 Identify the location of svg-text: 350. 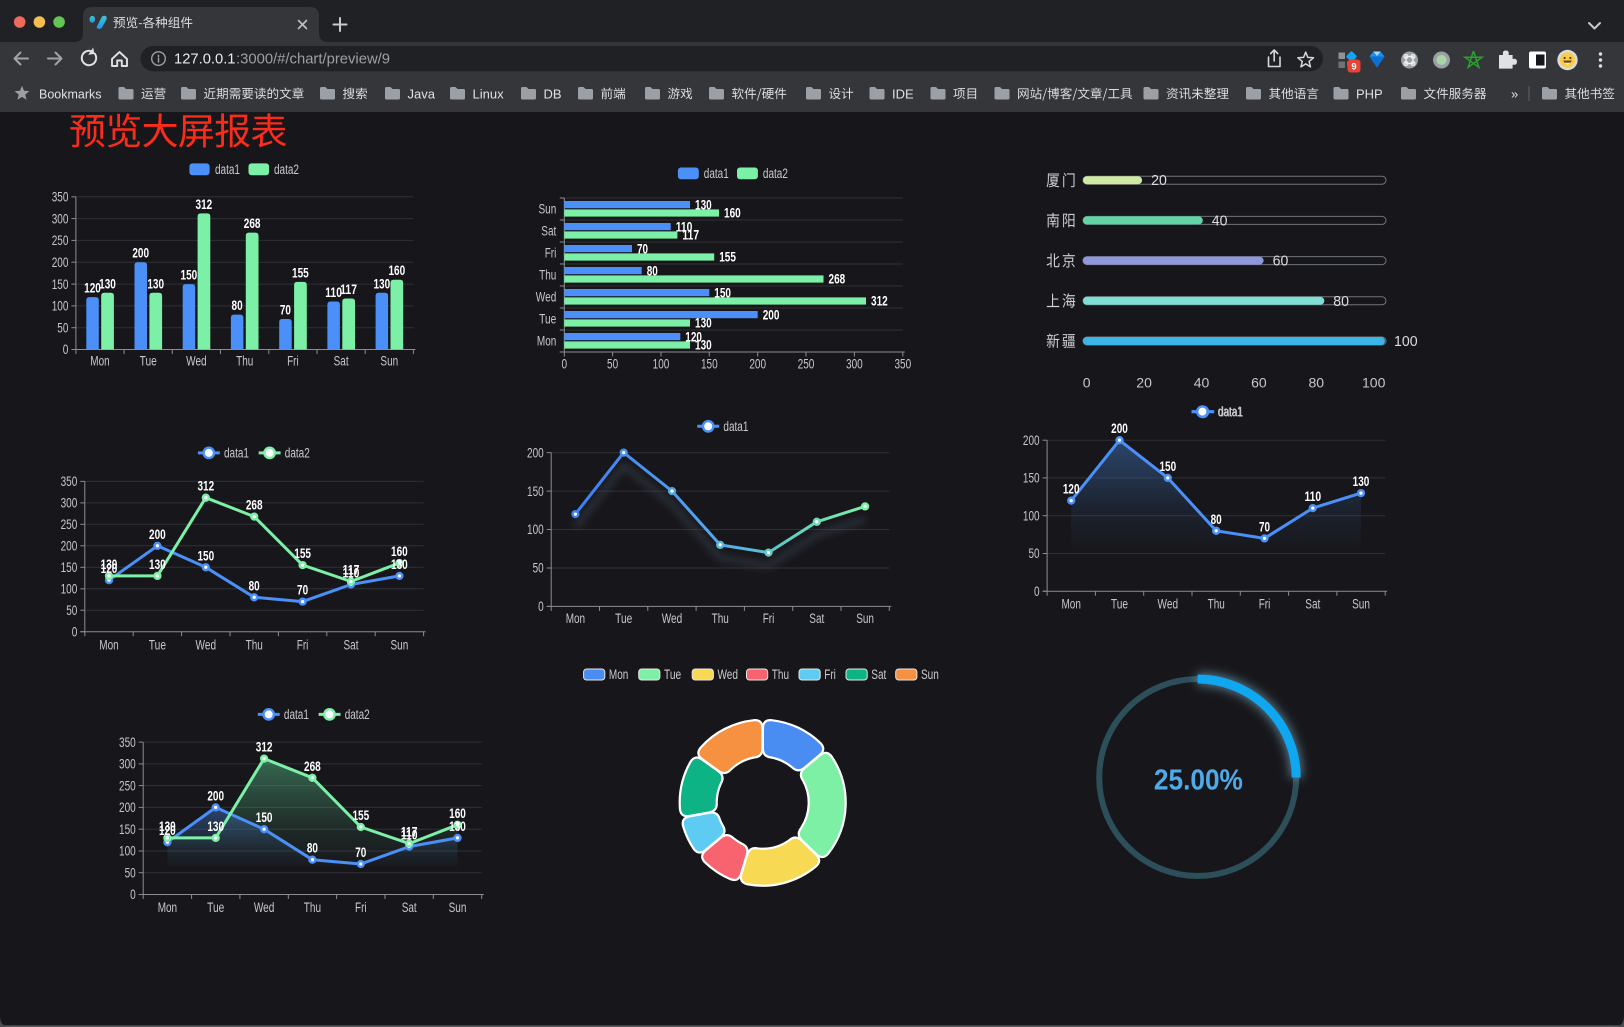
(127, 742).